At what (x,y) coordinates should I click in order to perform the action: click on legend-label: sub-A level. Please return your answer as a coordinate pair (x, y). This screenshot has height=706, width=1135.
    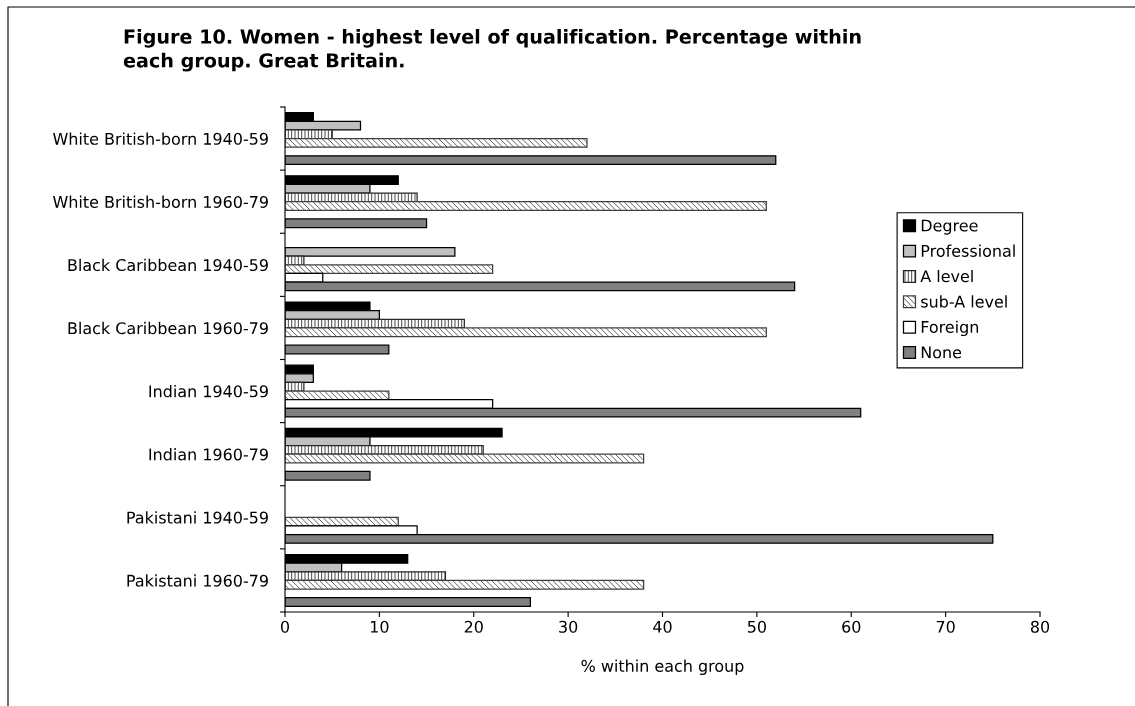
    Looking at the image, I should click on (964, 301).